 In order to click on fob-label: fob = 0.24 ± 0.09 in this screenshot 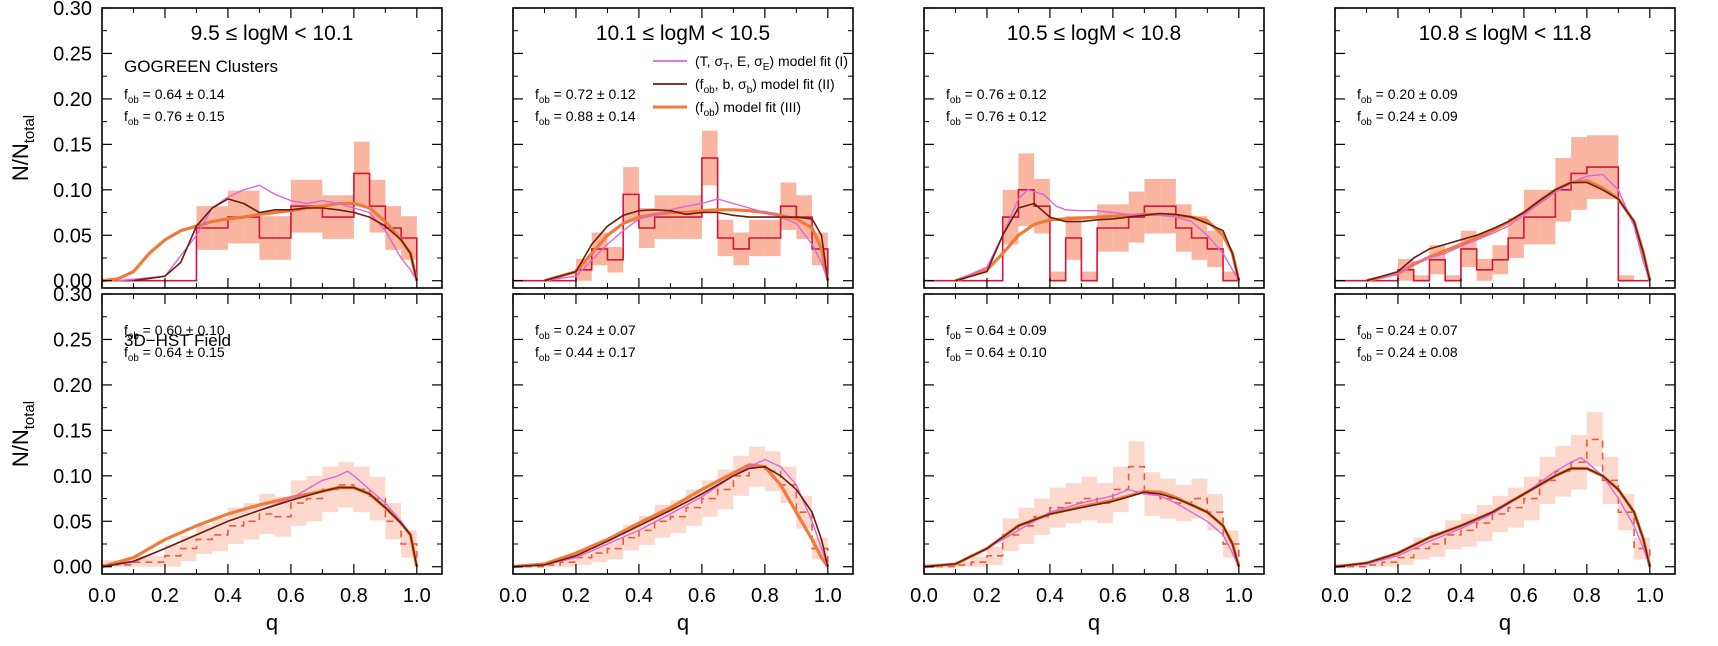, I will do `click(1407, 118)`.